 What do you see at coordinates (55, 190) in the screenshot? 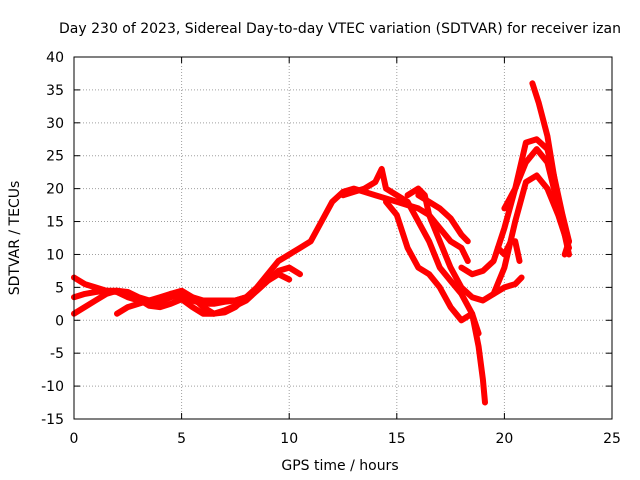
I see `y-tick-label: 20` at bounding box center [55, 190].